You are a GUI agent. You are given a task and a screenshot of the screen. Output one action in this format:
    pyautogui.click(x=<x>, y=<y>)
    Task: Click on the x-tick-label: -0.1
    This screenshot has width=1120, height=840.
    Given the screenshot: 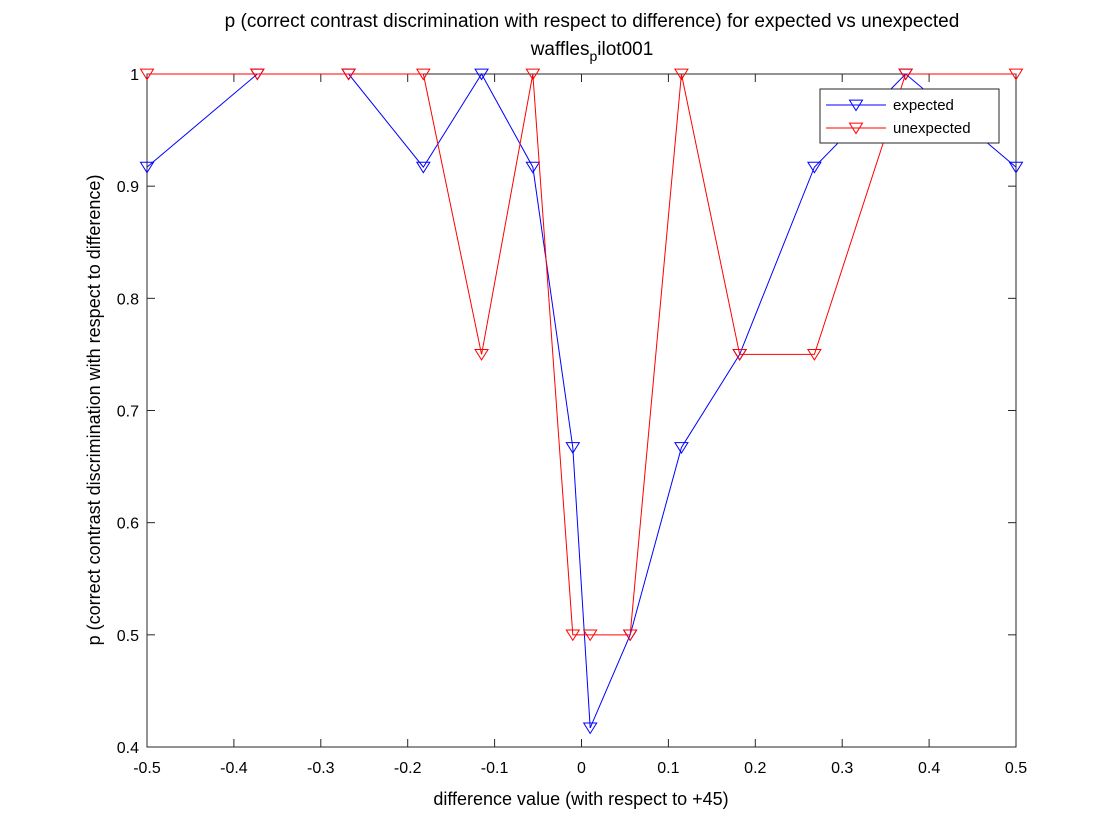 What is the action you would take?
    pyautogui.click(x=495, y=768)
    